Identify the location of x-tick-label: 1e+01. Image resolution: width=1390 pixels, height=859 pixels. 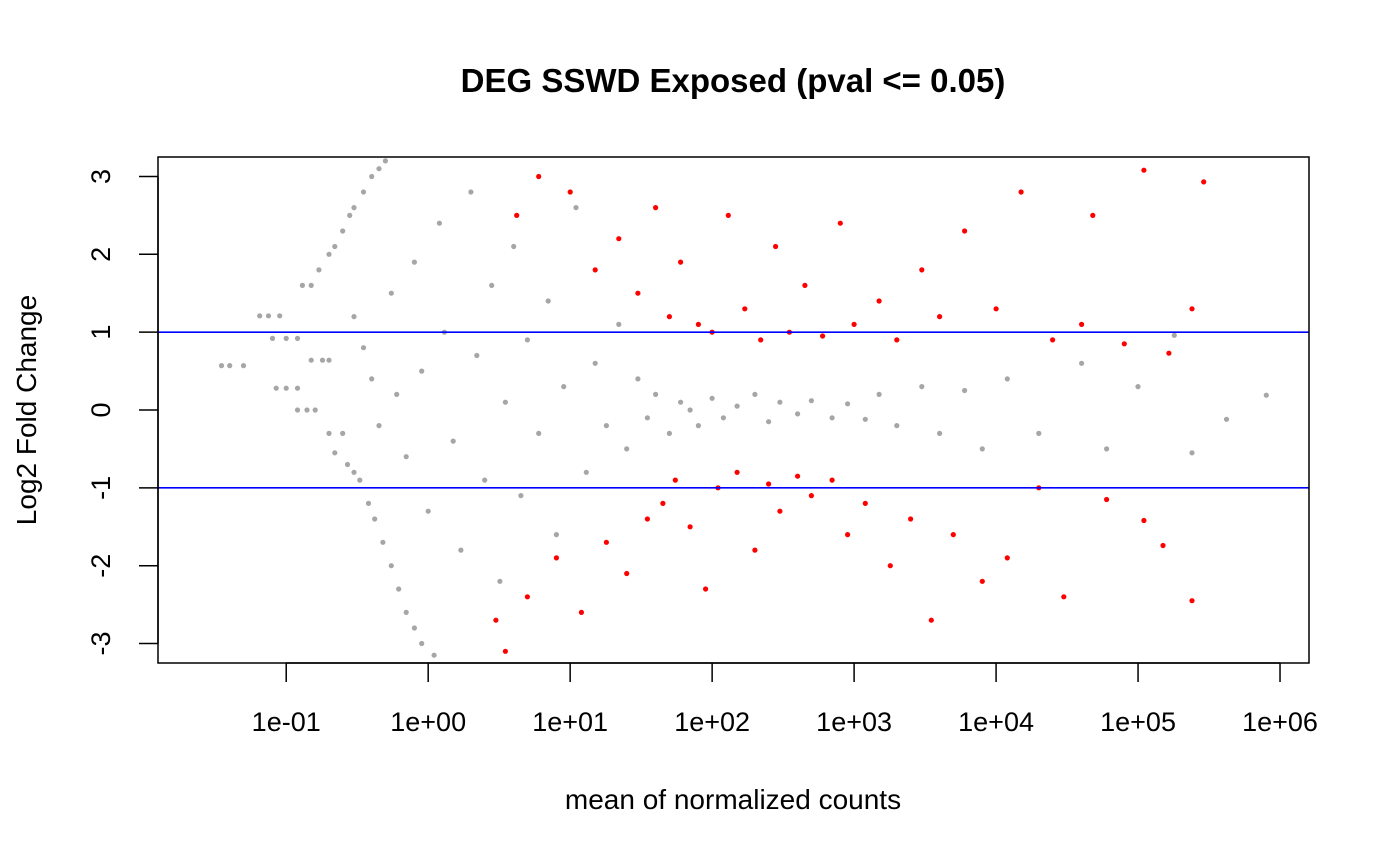
(570, 722).